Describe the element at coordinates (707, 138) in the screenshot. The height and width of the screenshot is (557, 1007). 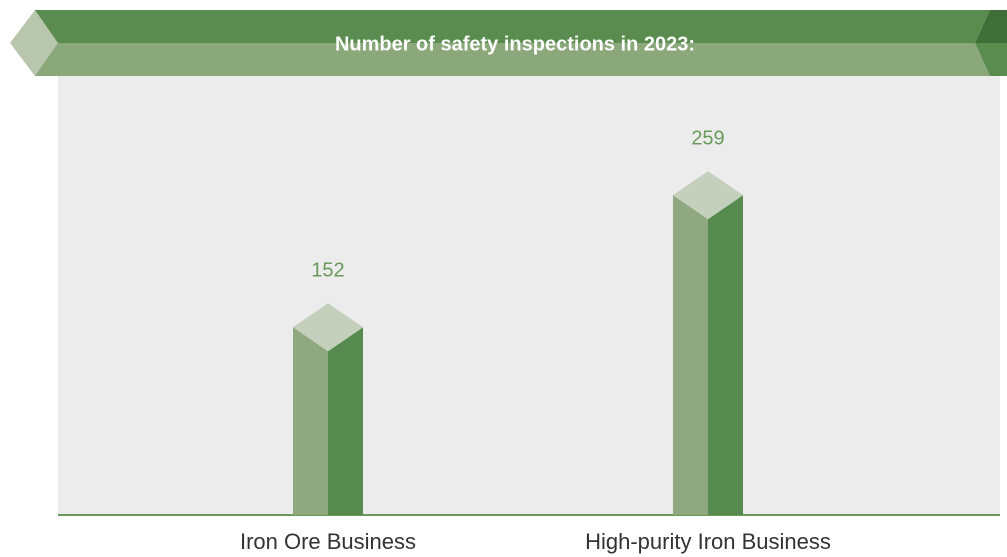
I see `value-label: 259` at that location.